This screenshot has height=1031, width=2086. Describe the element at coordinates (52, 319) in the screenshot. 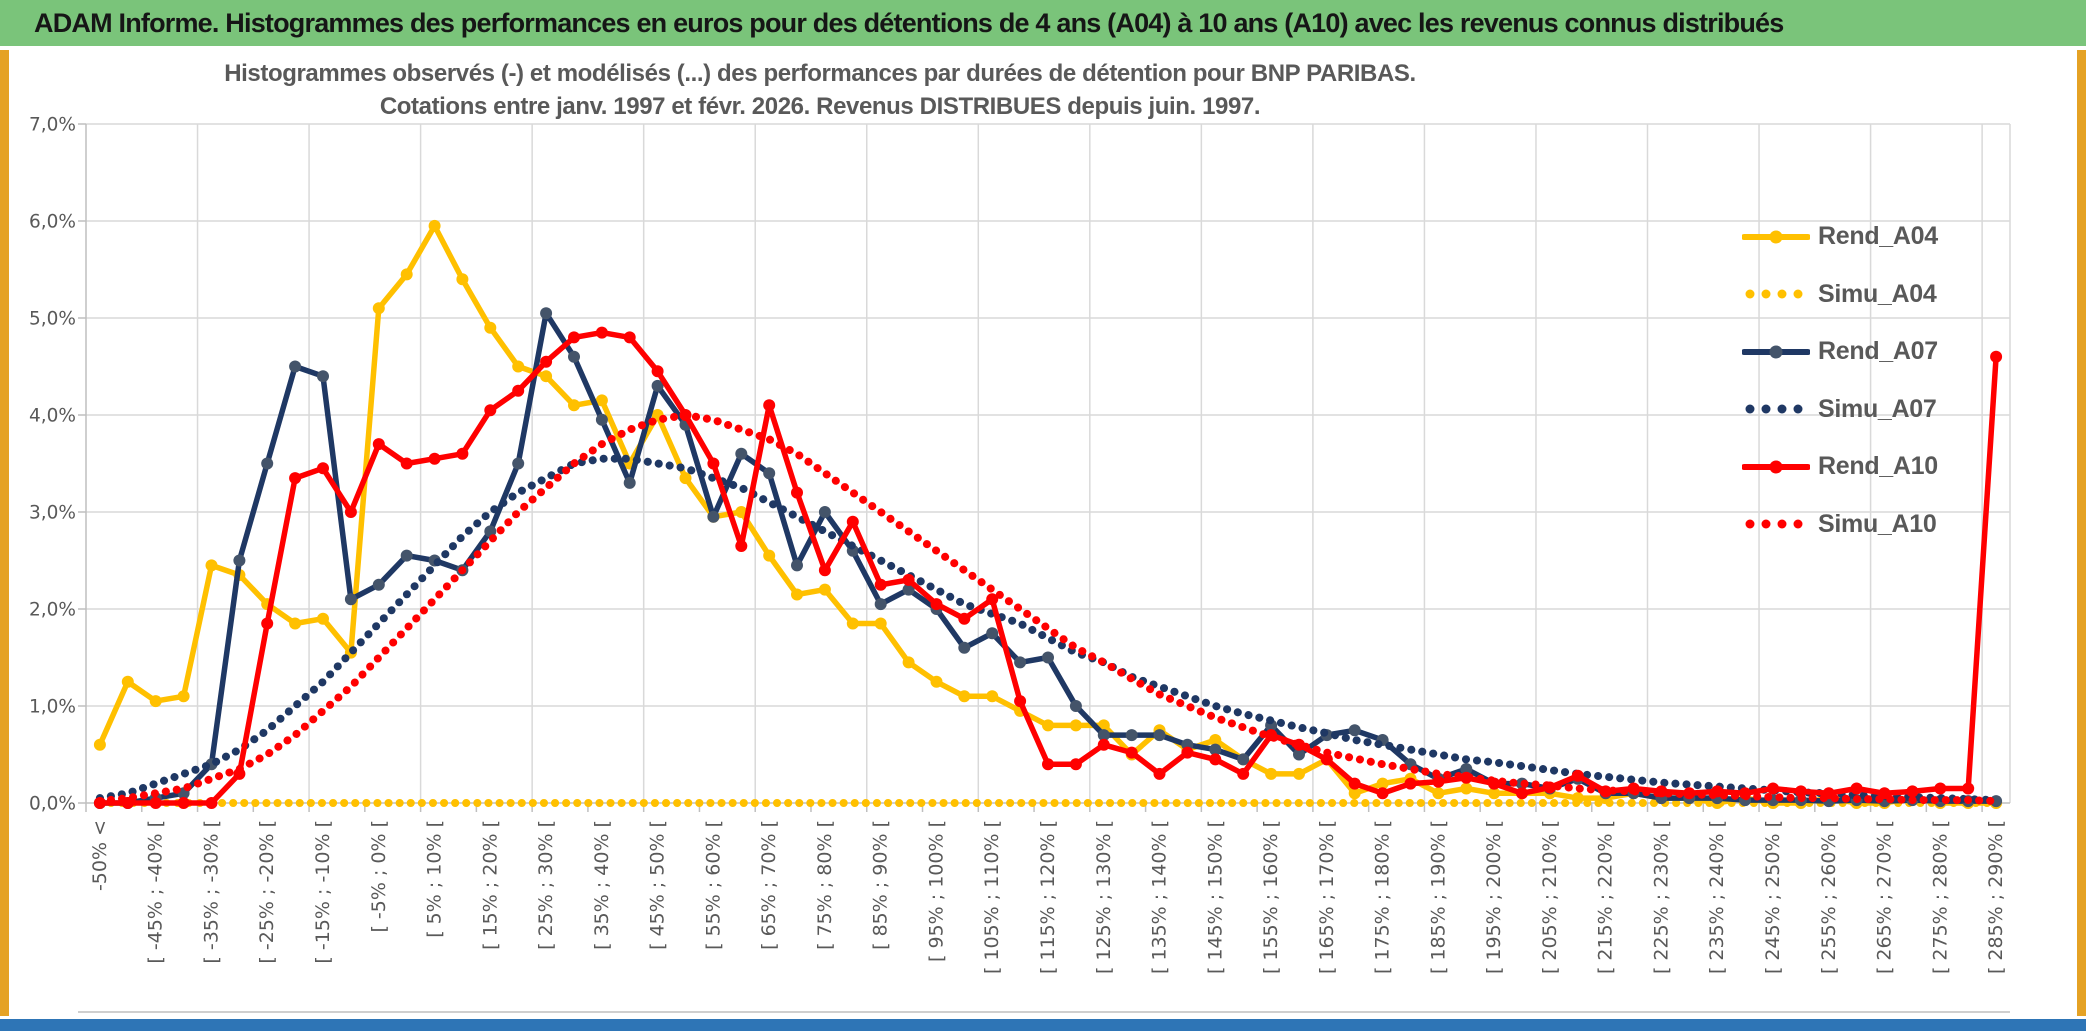

I see `svg-text: 5,0%` at that location.